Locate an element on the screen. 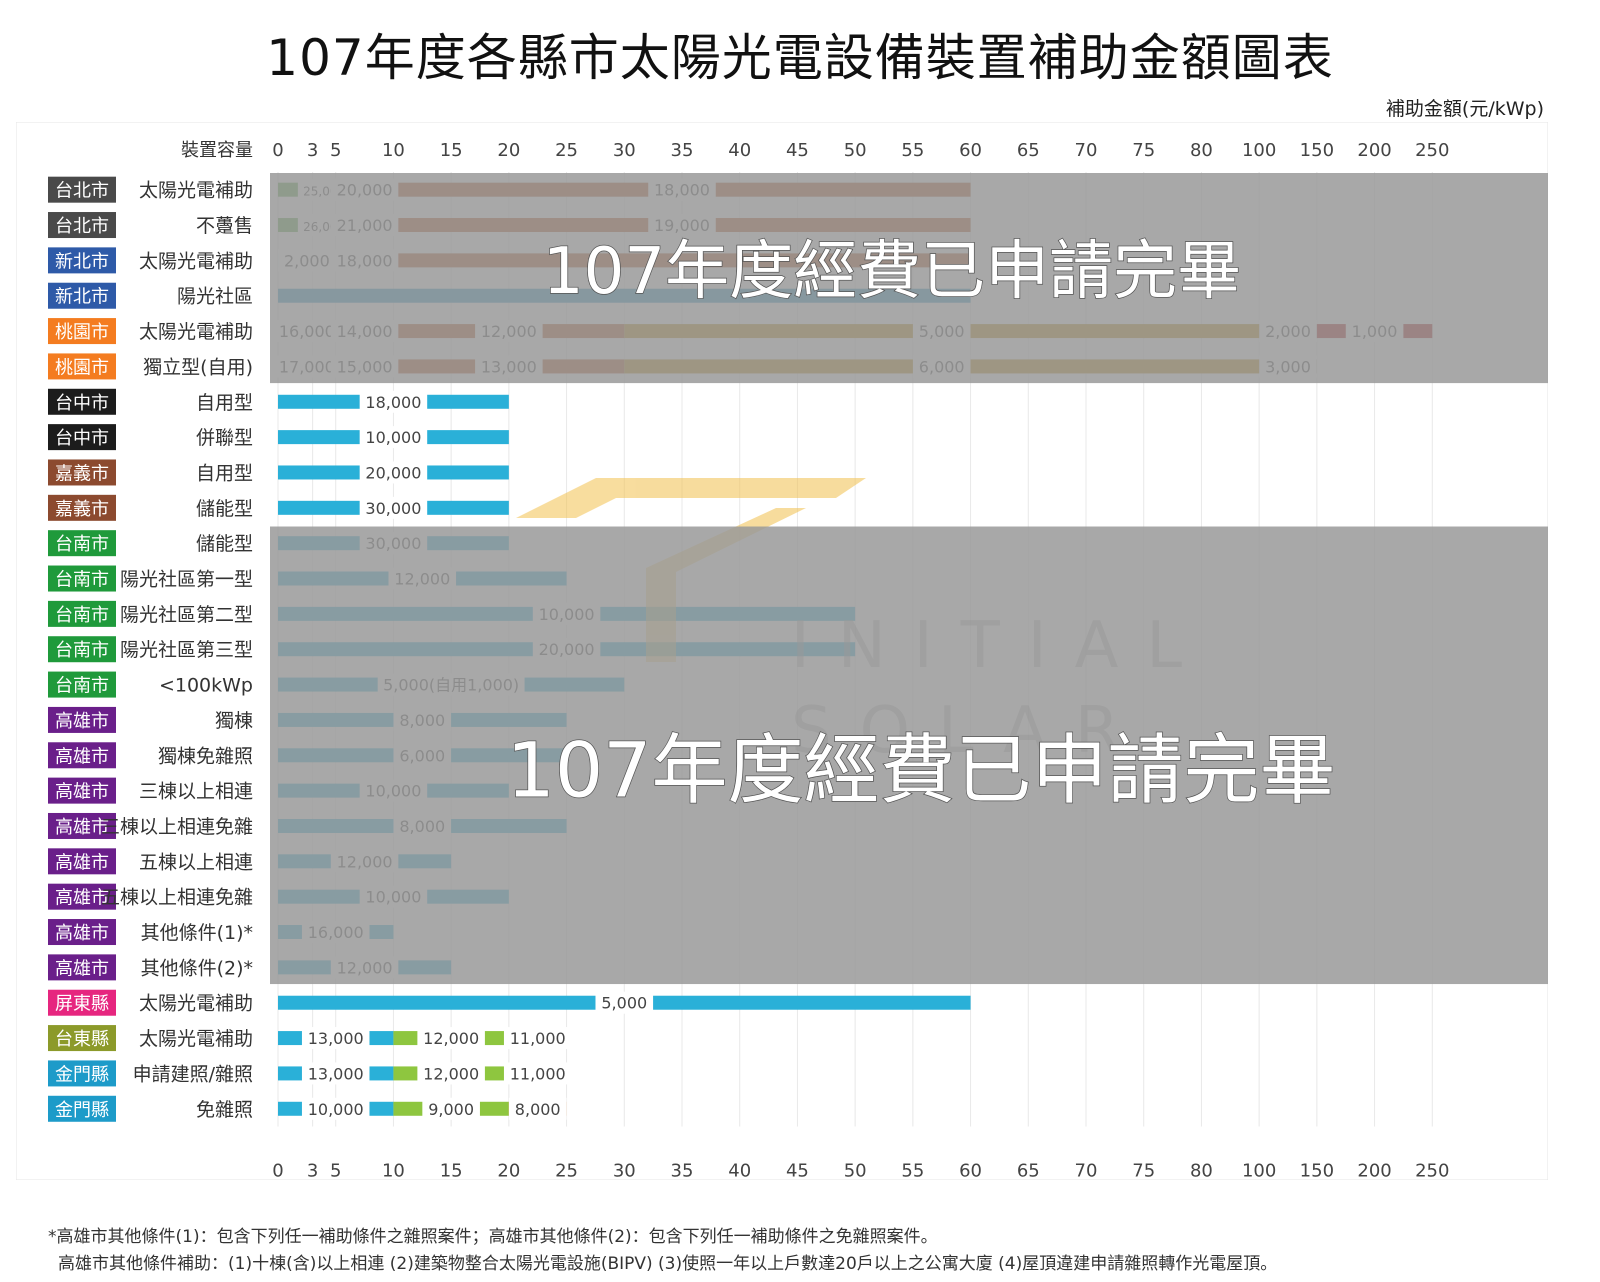 This screenshot has height=1282, width=1600. unit-label: 補助金額(元/kWp) is located at coordinates (1464, 109).